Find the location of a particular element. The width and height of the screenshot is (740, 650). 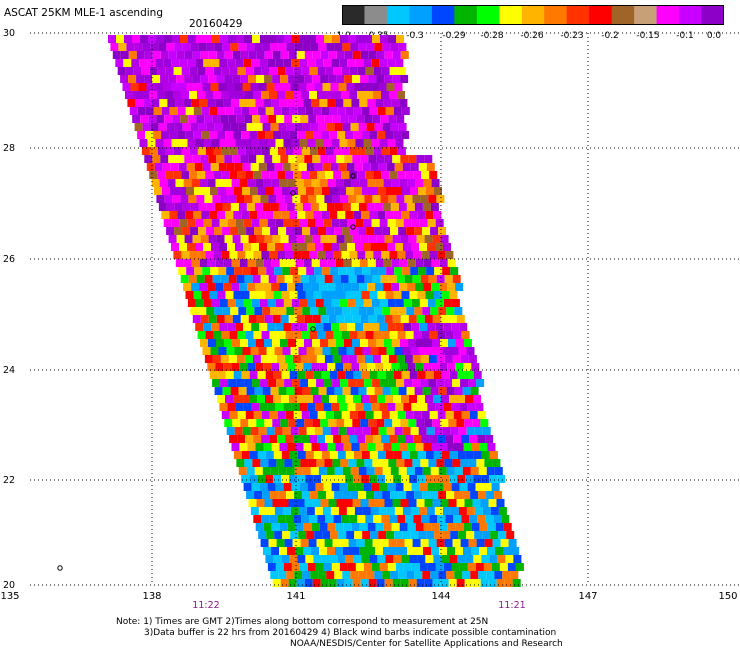

wind-barb-mark is located at coordinates (60, 568).